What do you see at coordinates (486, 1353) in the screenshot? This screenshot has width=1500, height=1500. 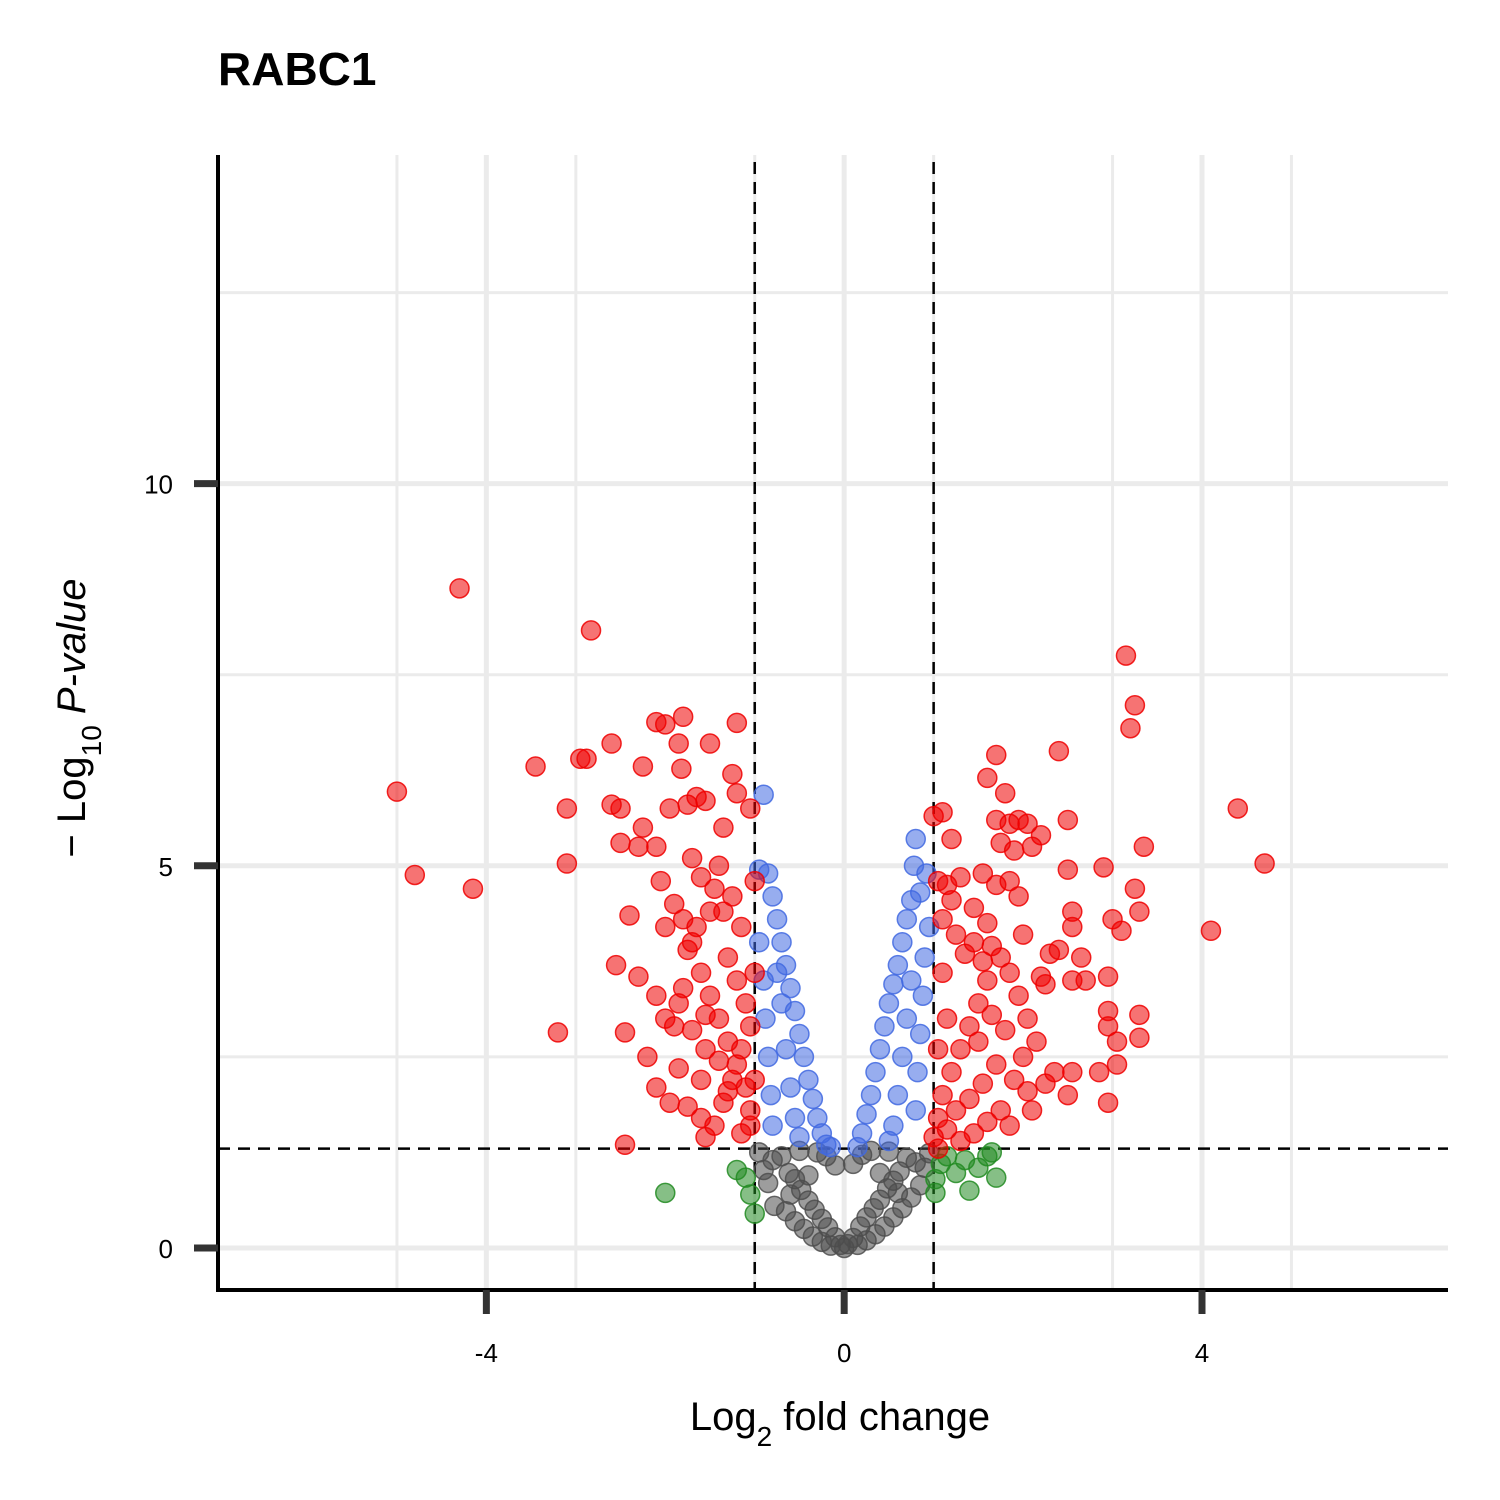 I see `x-tick-label: -4` at bounding box center [486, 1353].